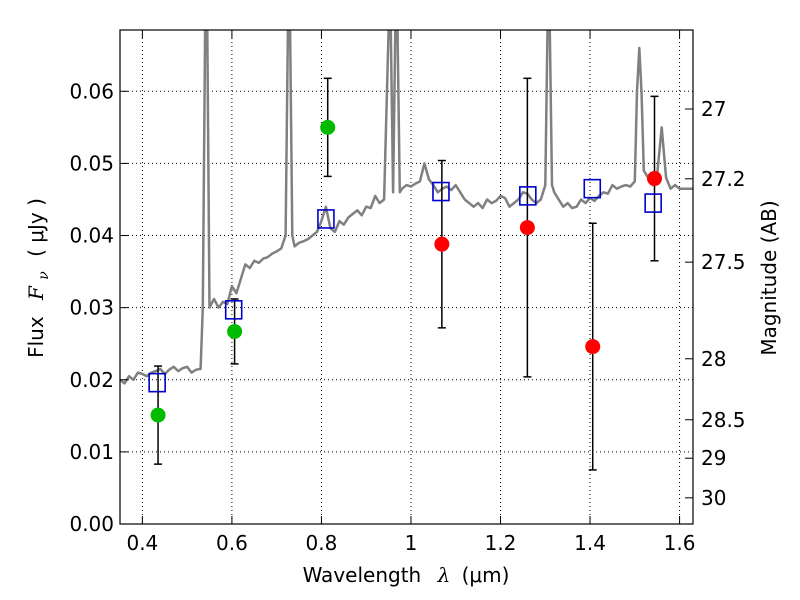 This screenshot has height=600, width=800. What do you see at coordinates (91, 91) in the screenshot?
I see `y-tick-label: 0.06` at bounding box center [91, 91].